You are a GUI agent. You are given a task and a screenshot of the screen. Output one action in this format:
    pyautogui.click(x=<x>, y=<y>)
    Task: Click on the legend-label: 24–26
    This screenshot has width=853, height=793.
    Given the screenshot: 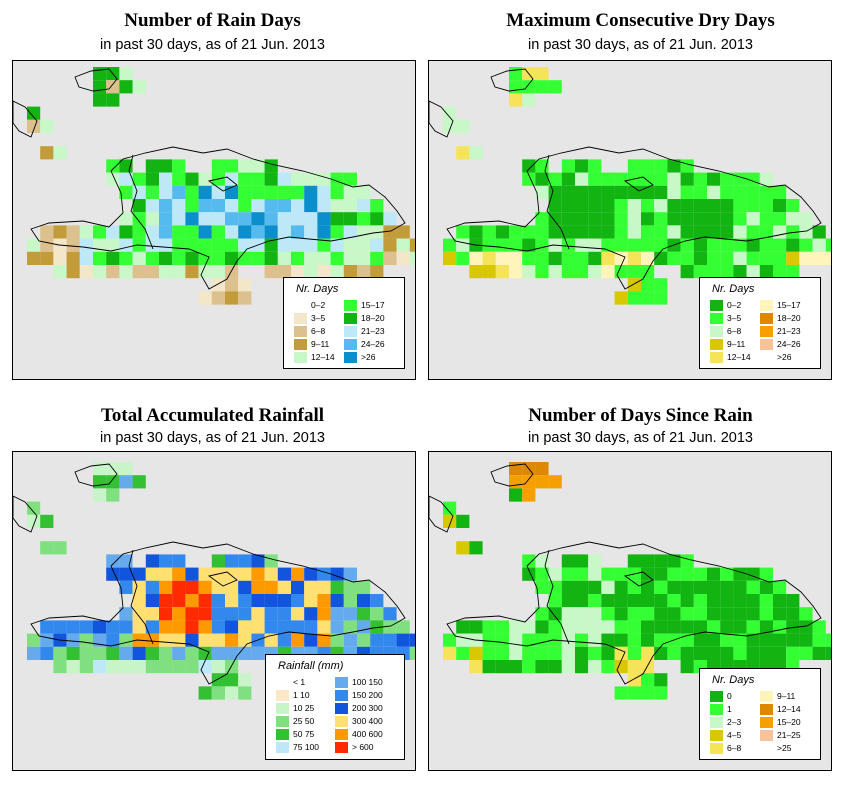 What is the action you would take?
    pyautogui.click(x=373, y=344)
    